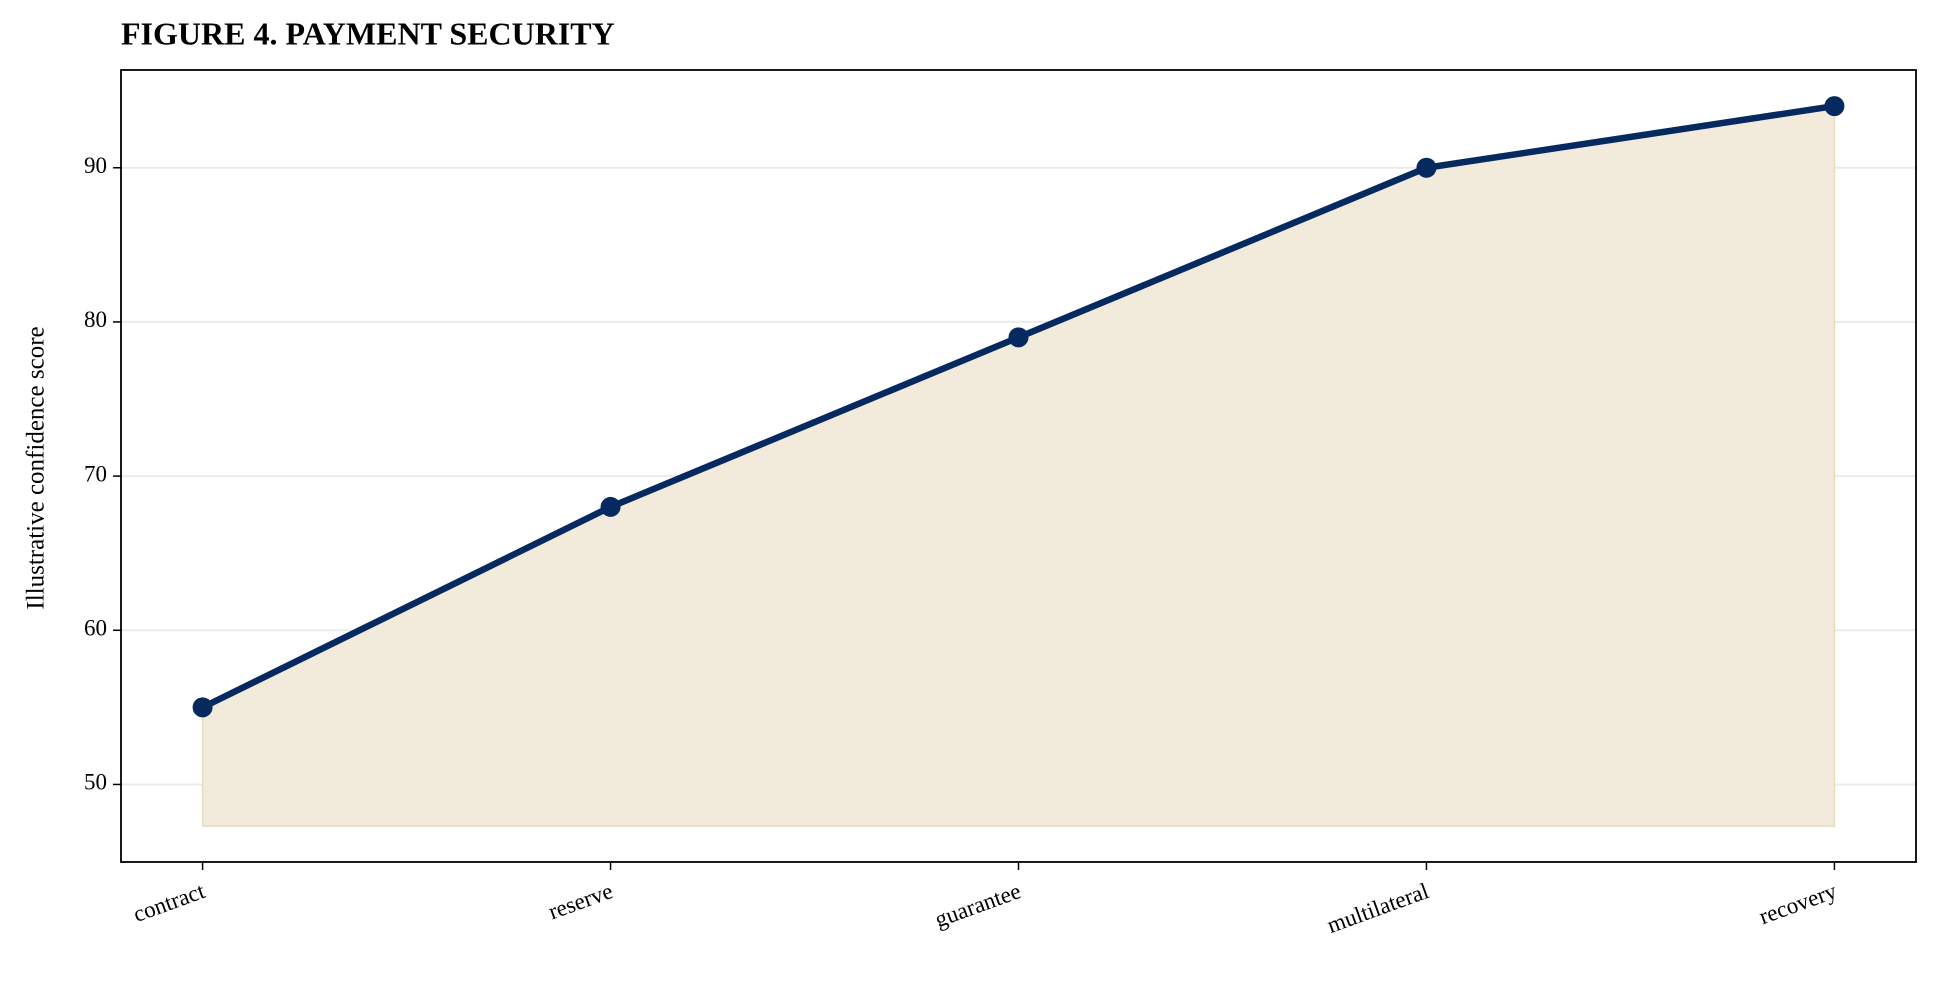 The image size is (1940, 983). Describe the element at coordinates (368, 33) in the screenshot. I see `chart-title: FIGURE 4. PAYMENT SECURITY` at that location.